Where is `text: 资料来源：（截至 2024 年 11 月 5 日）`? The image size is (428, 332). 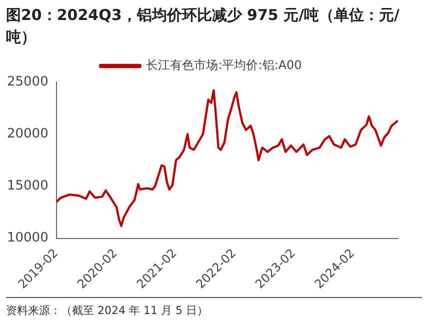
text: 资料来源：（截至 2024 年 11 月 5 日） is located at coordinates (214, 307).